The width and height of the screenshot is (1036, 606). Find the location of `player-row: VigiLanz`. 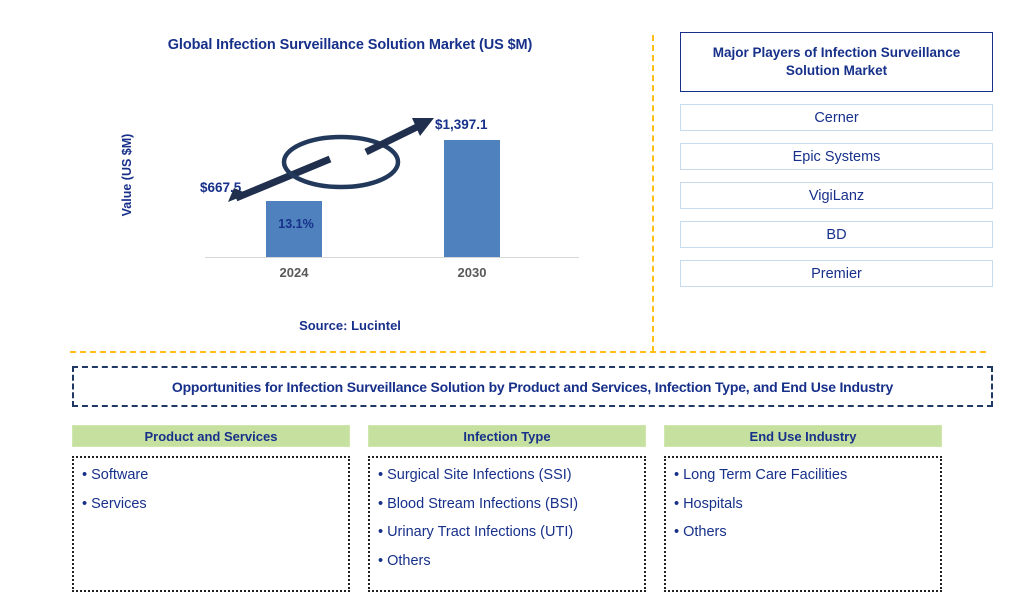

player-row: VigiLanz is located at coordinates (836, 195).